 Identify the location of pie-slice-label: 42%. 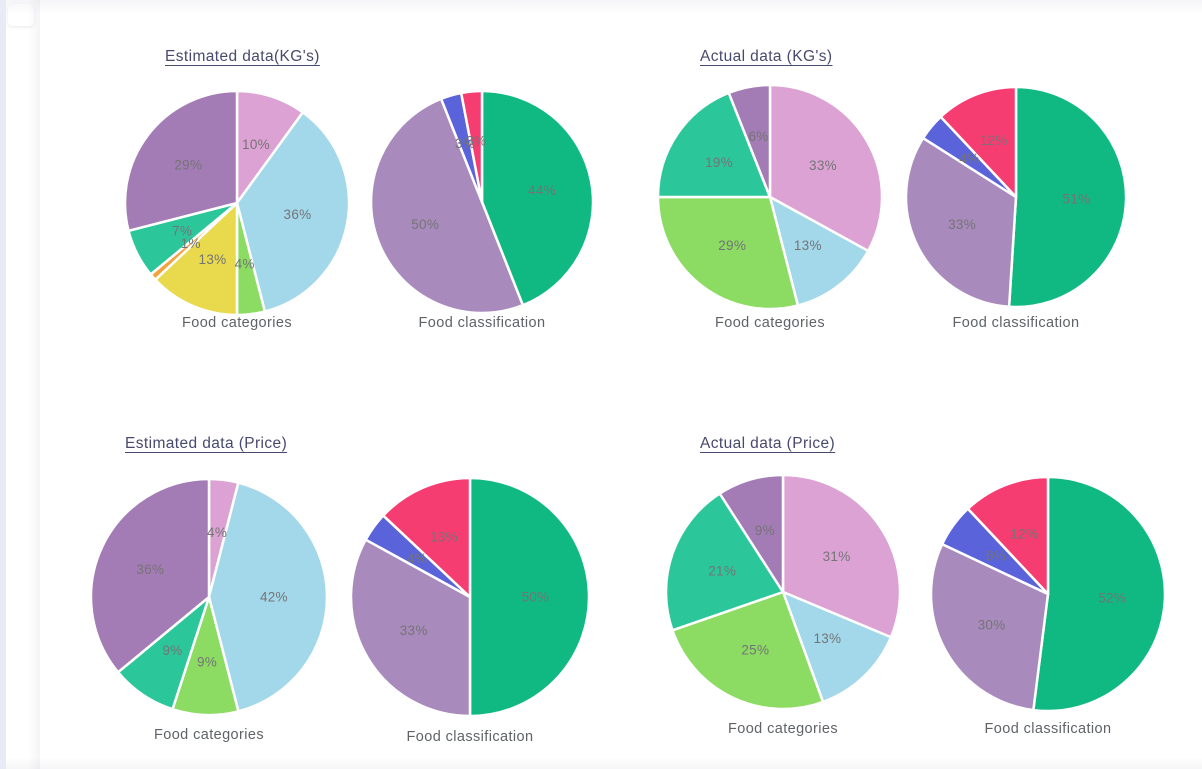
(274, 597).